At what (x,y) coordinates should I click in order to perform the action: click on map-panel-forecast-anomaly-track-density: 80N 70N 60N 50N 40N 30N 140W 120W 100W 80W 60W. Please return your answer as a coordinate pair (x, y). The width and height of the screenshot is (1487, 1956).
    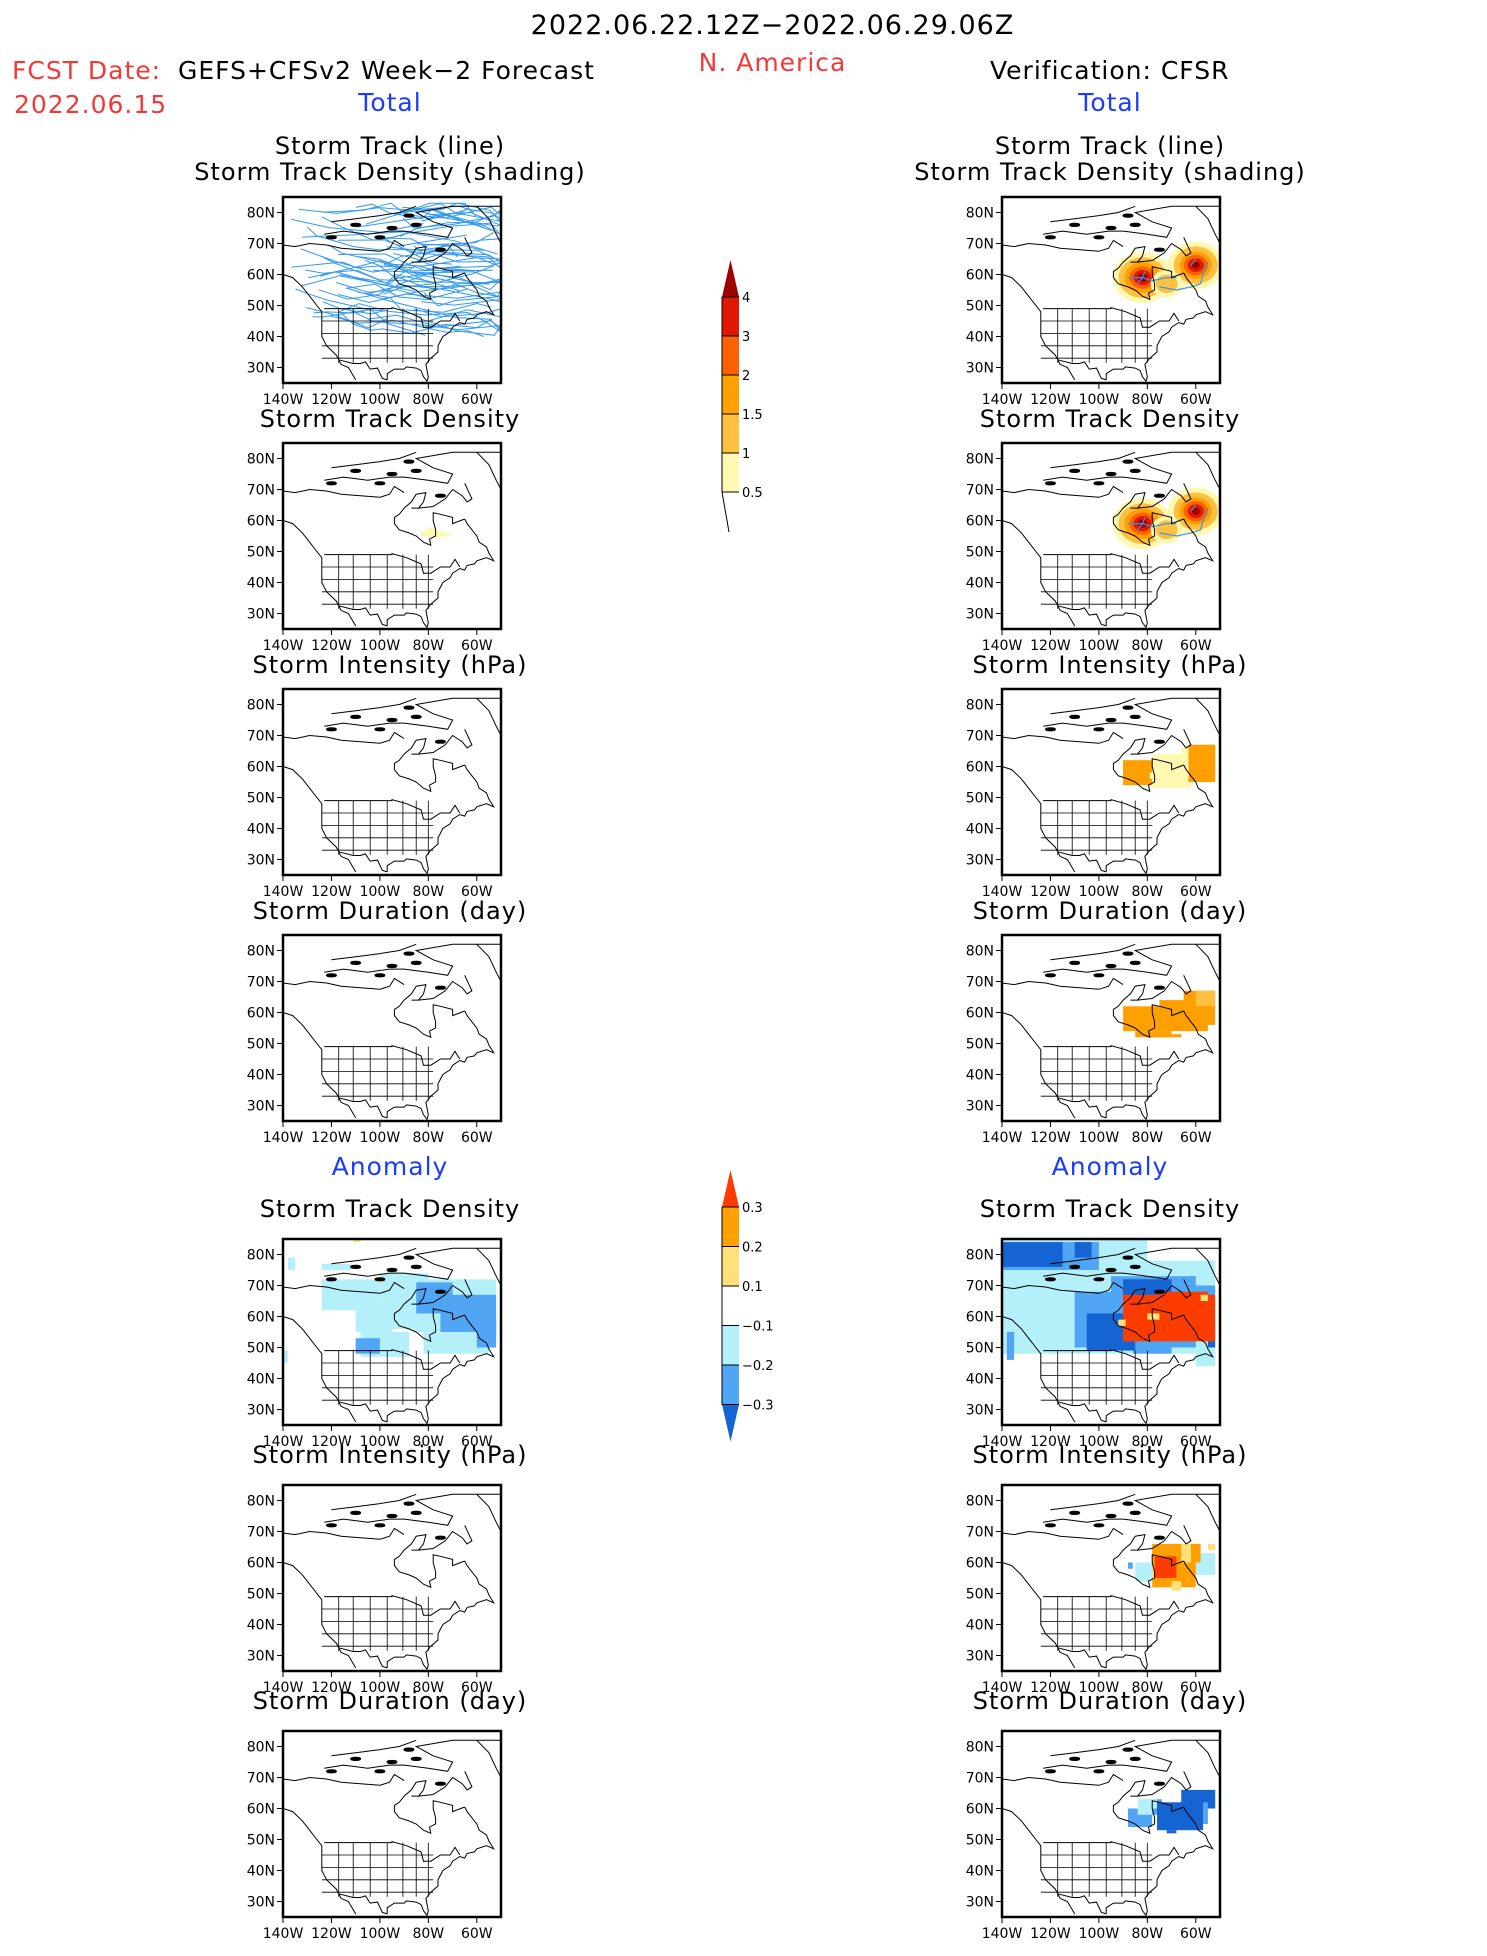
    Looking at the image, I should click on (375, 1343).